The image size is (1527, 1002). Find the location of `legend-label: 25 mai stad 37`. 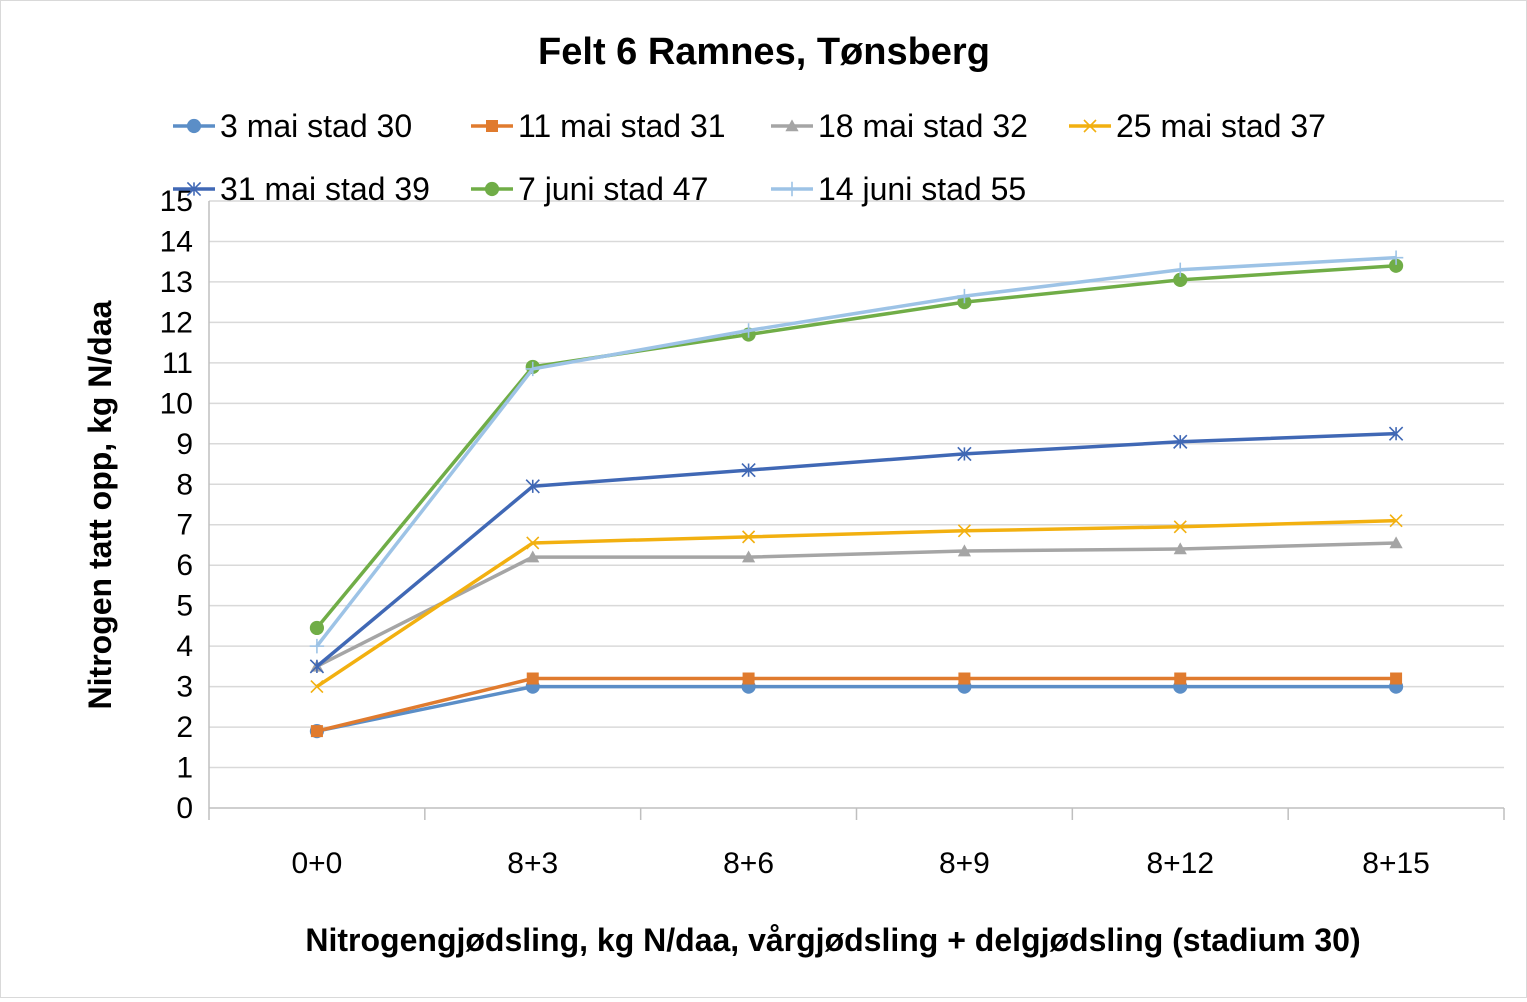

legend-label: 25 mai stad 37 is located at coordinates (1221, 126).